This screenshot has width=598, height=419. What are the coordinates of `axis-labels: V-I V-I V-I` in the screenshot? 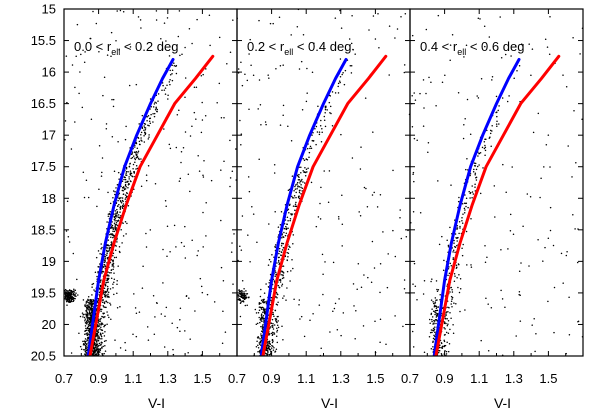 It's located at (329, 403).